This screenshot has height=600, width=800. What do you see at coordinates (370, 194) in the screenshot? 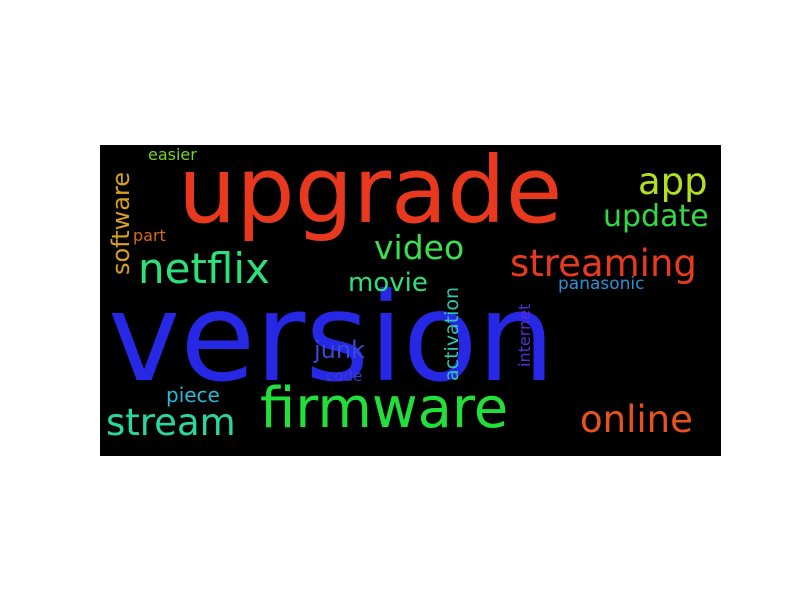
I see `word-upgrade: upgrade` at bounding box center [370, 194].